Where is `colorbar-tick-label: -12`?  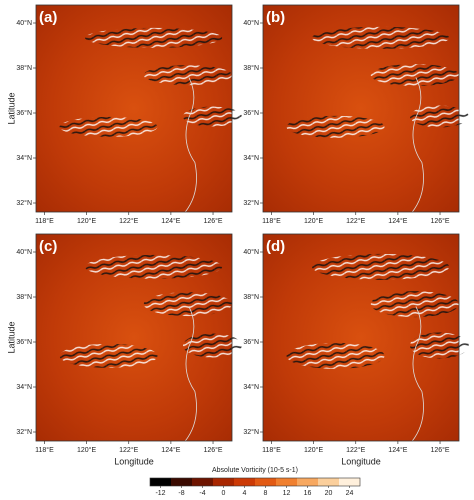
colorbar-tick-label: -12 is located at coordinates (160, 493).